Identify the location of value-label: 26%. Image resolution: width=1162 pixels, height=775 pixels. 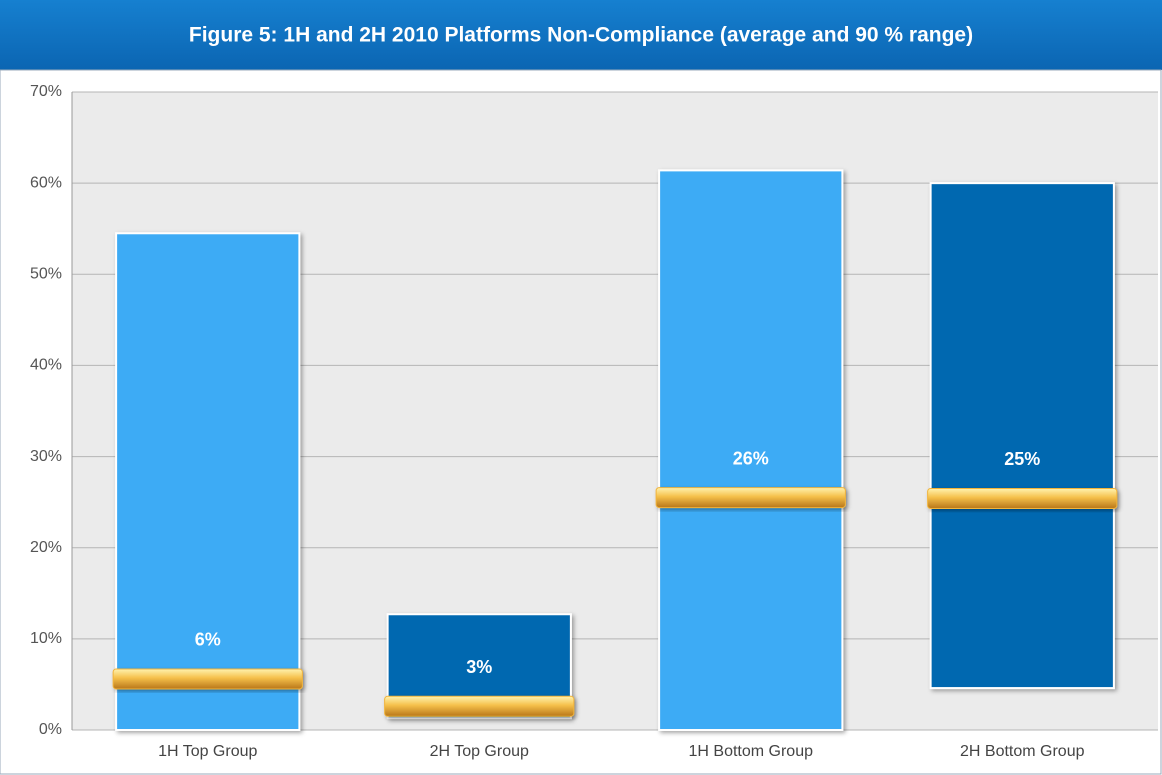
(751, 458).